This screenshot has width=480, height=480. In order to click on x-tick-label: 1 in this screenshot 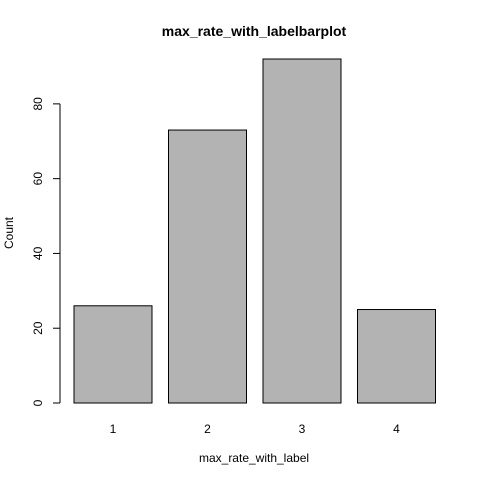, I will do `click(113, 429)`.